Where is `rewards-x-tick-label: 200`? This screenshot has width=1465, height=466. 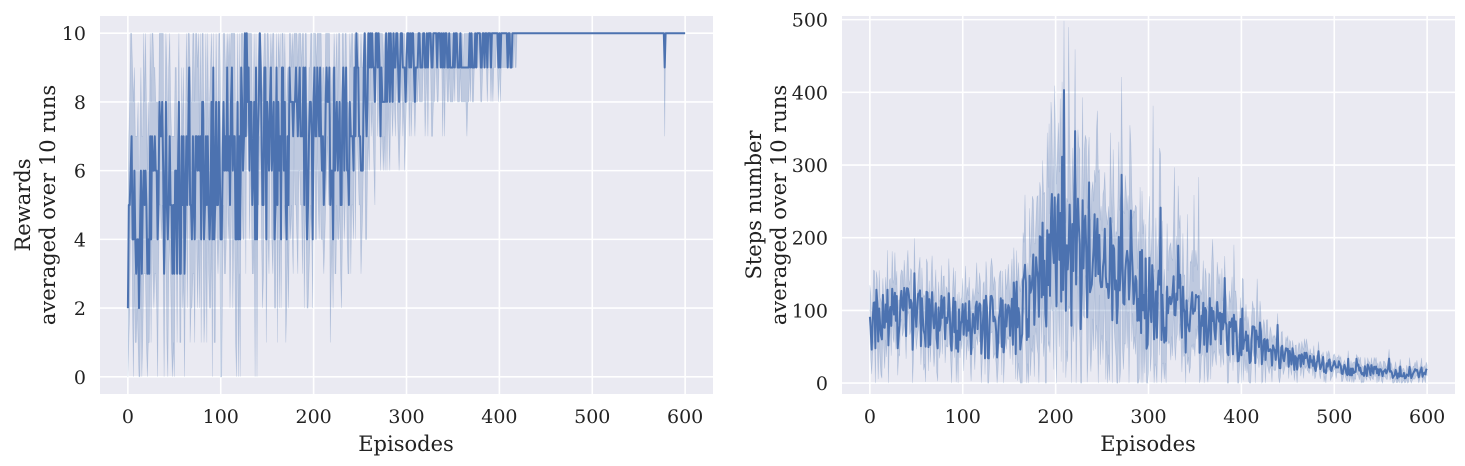
rewards-x-tick-label: 200 is located at coordinates (313, 417).